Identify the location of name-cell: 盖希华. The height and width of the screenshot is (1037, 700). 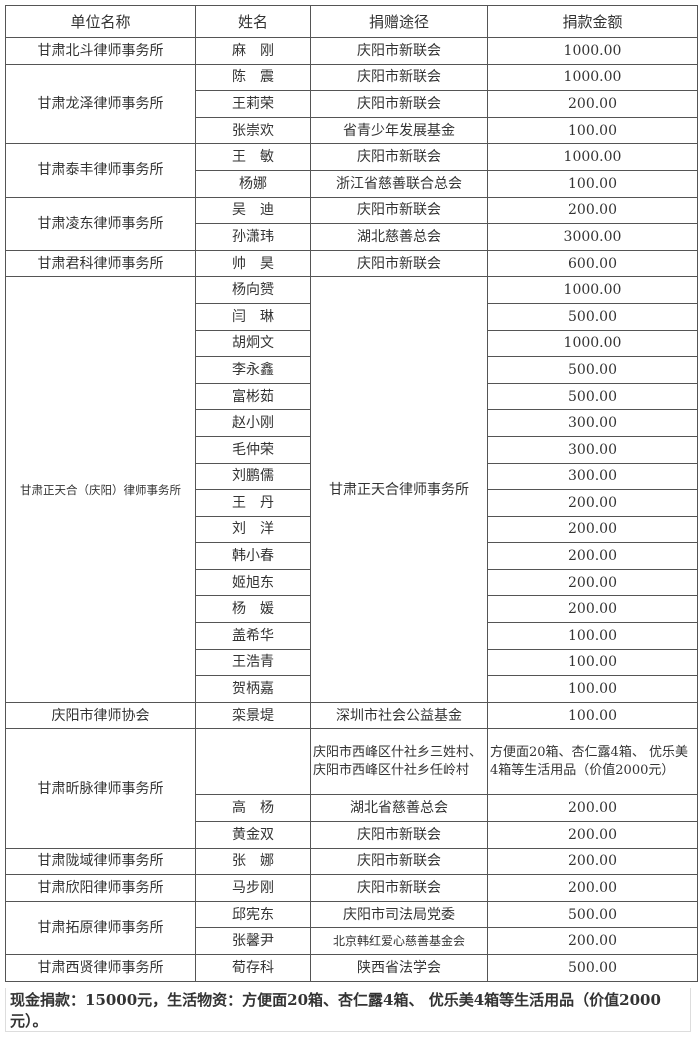
(253, 636).